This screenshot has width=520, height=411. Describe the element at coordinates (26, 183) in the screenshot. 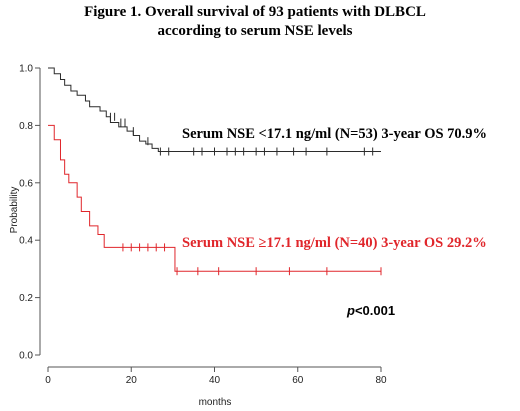

I see `y-tick-label: 0.6` at that location.